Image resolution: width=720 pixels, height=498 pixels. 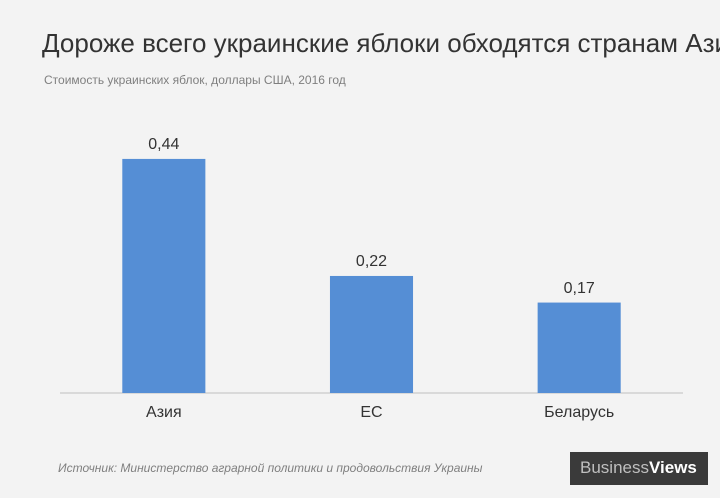 I want to click on logo-box, so click(x=639, y=468).